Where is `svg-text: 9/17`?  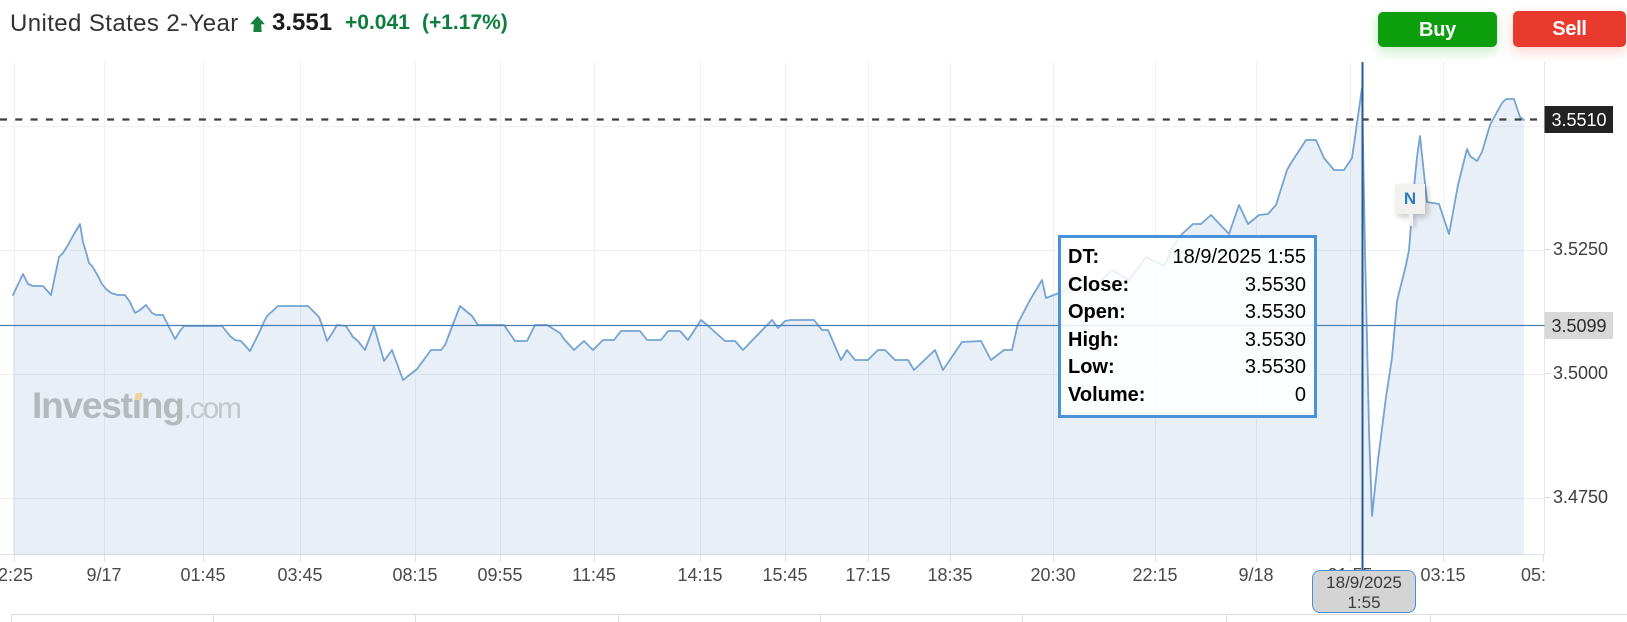 svg-text: 9/17 is located at coordinates (103, 575).